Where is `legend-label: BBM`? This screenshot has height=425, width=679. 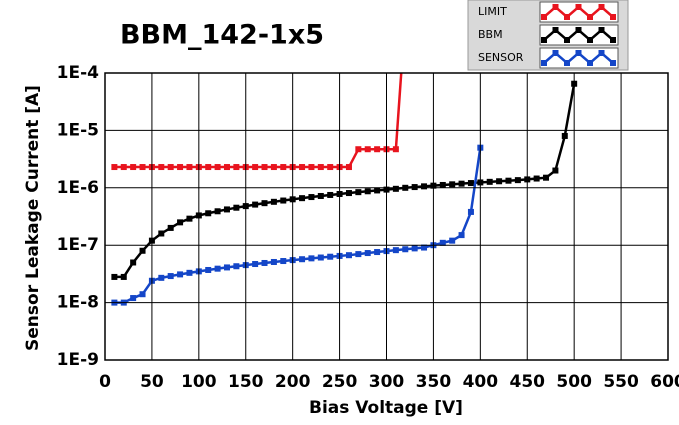 legend-label: BBM is located at coordinates (490, 34).